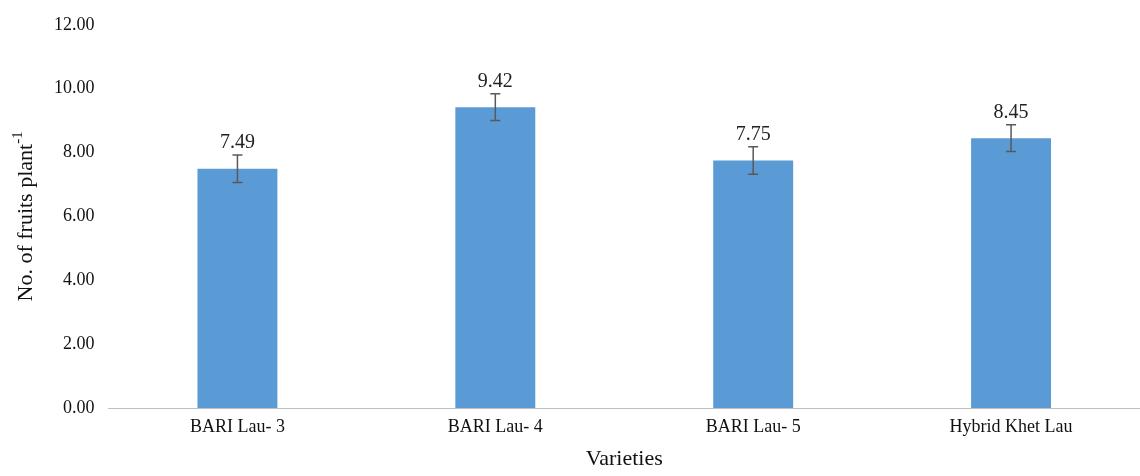  What do you see at coordinates (1011, 425) in the screenshot?
I see `x-tick-label: Hybrid Khet Lau` at bounding box center [1011, 425].